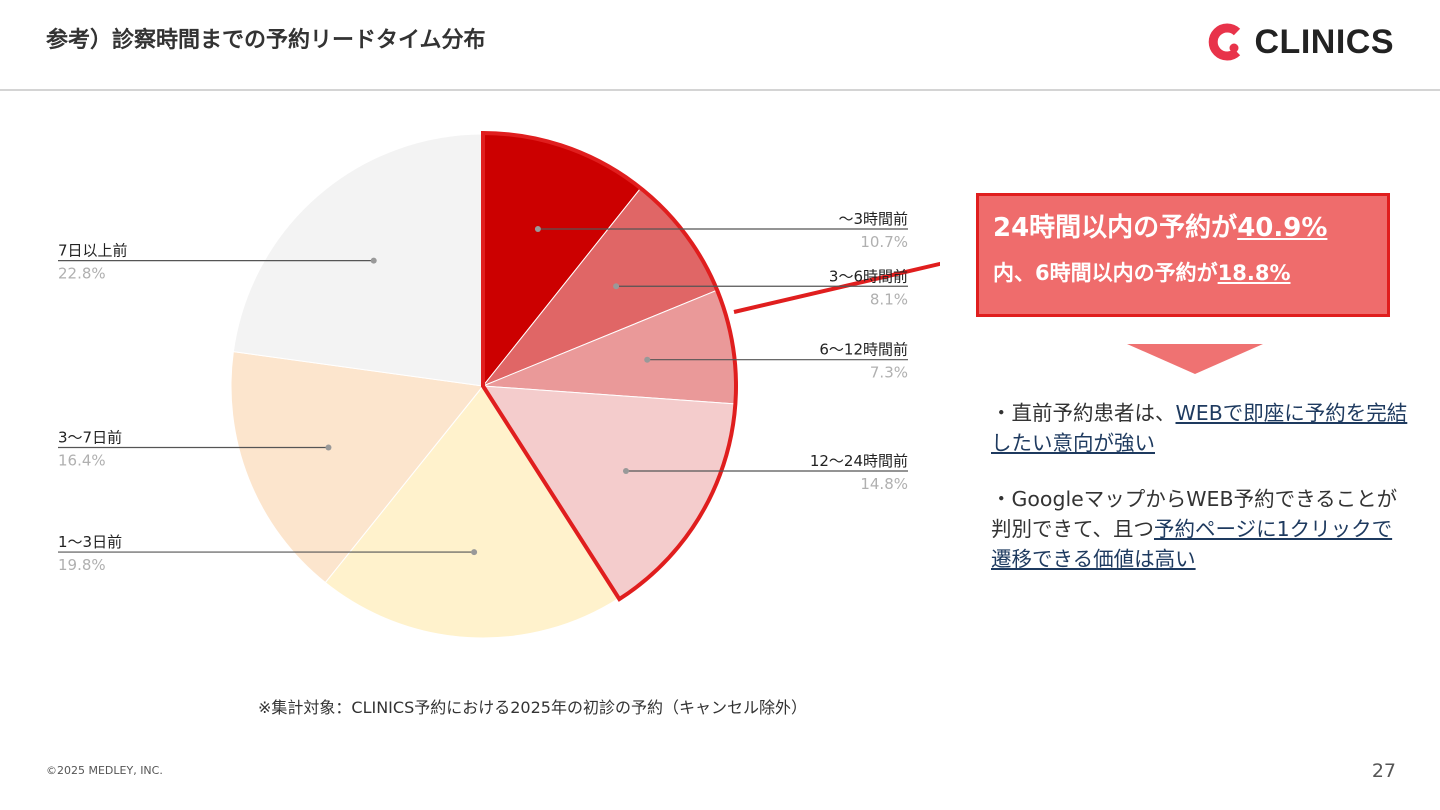 This screenshot has height=810, width=1440. I want to click on slice-label: 6〜12時間前, so click(863, 350).